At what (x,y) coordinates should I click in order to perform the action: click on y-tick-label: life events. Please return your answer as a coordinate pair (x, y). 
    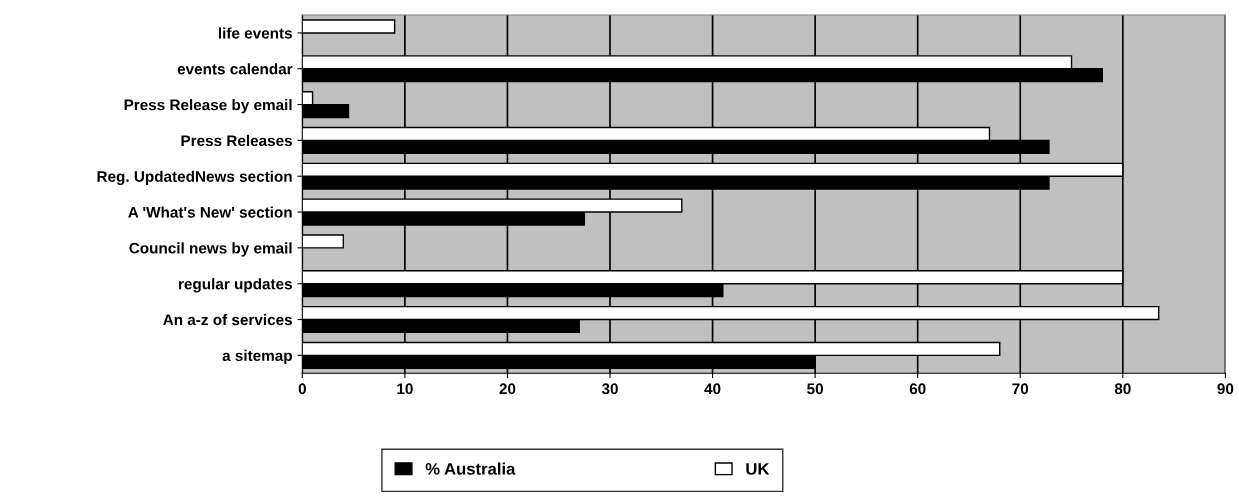
    Looking at the image, I should click on (255, 33).